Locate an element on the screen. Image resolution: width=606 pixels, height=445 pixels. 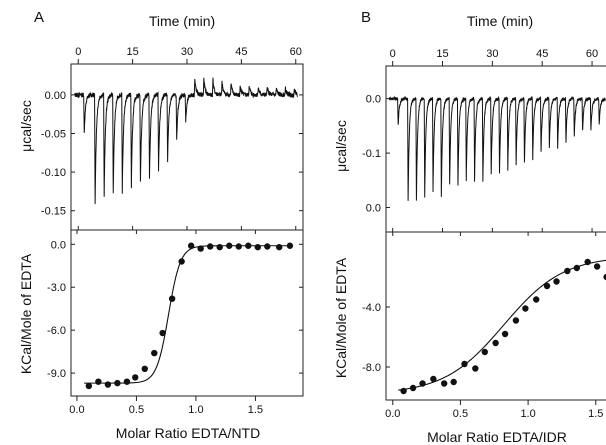
panel-a-bottom-plot-frame is located at coordinates (187, 313).